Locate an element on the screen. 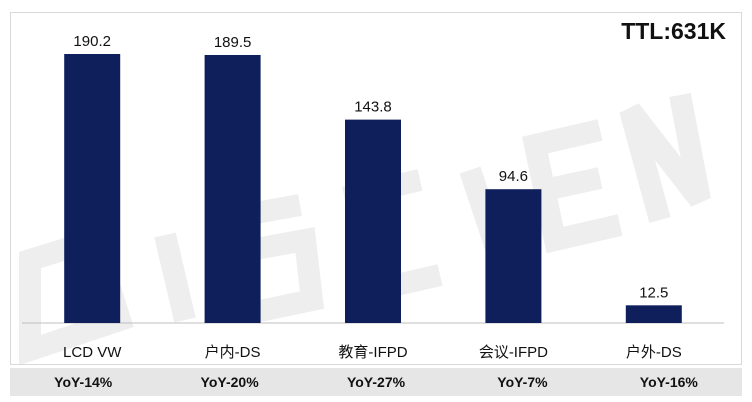 Image resolution: width=752 pixels, height=402 pixels. data-label: 190.2 is located at coordinates (92, 41).